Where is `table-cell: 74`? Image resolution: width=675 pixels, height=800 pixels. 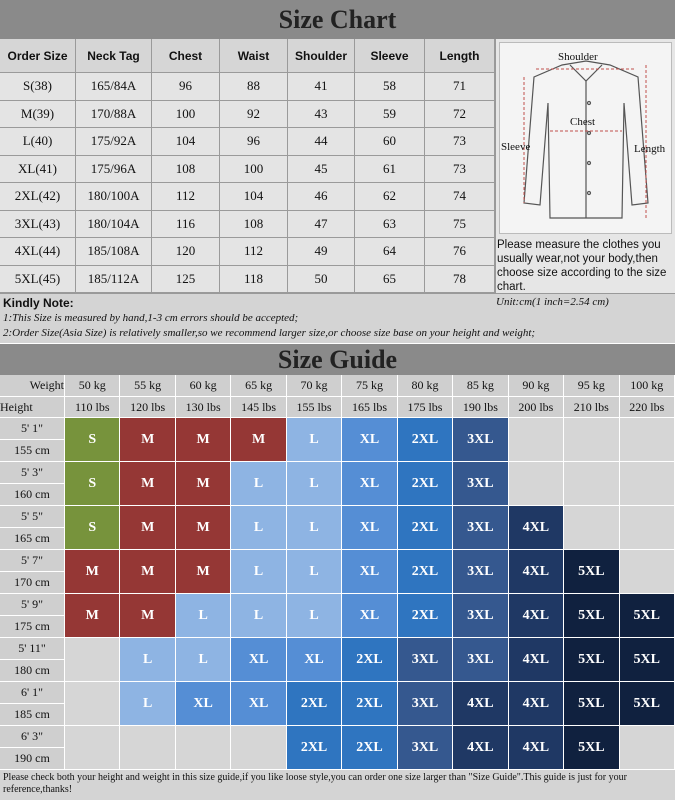 table-cell: 74 is located at coordinates (460, 197).